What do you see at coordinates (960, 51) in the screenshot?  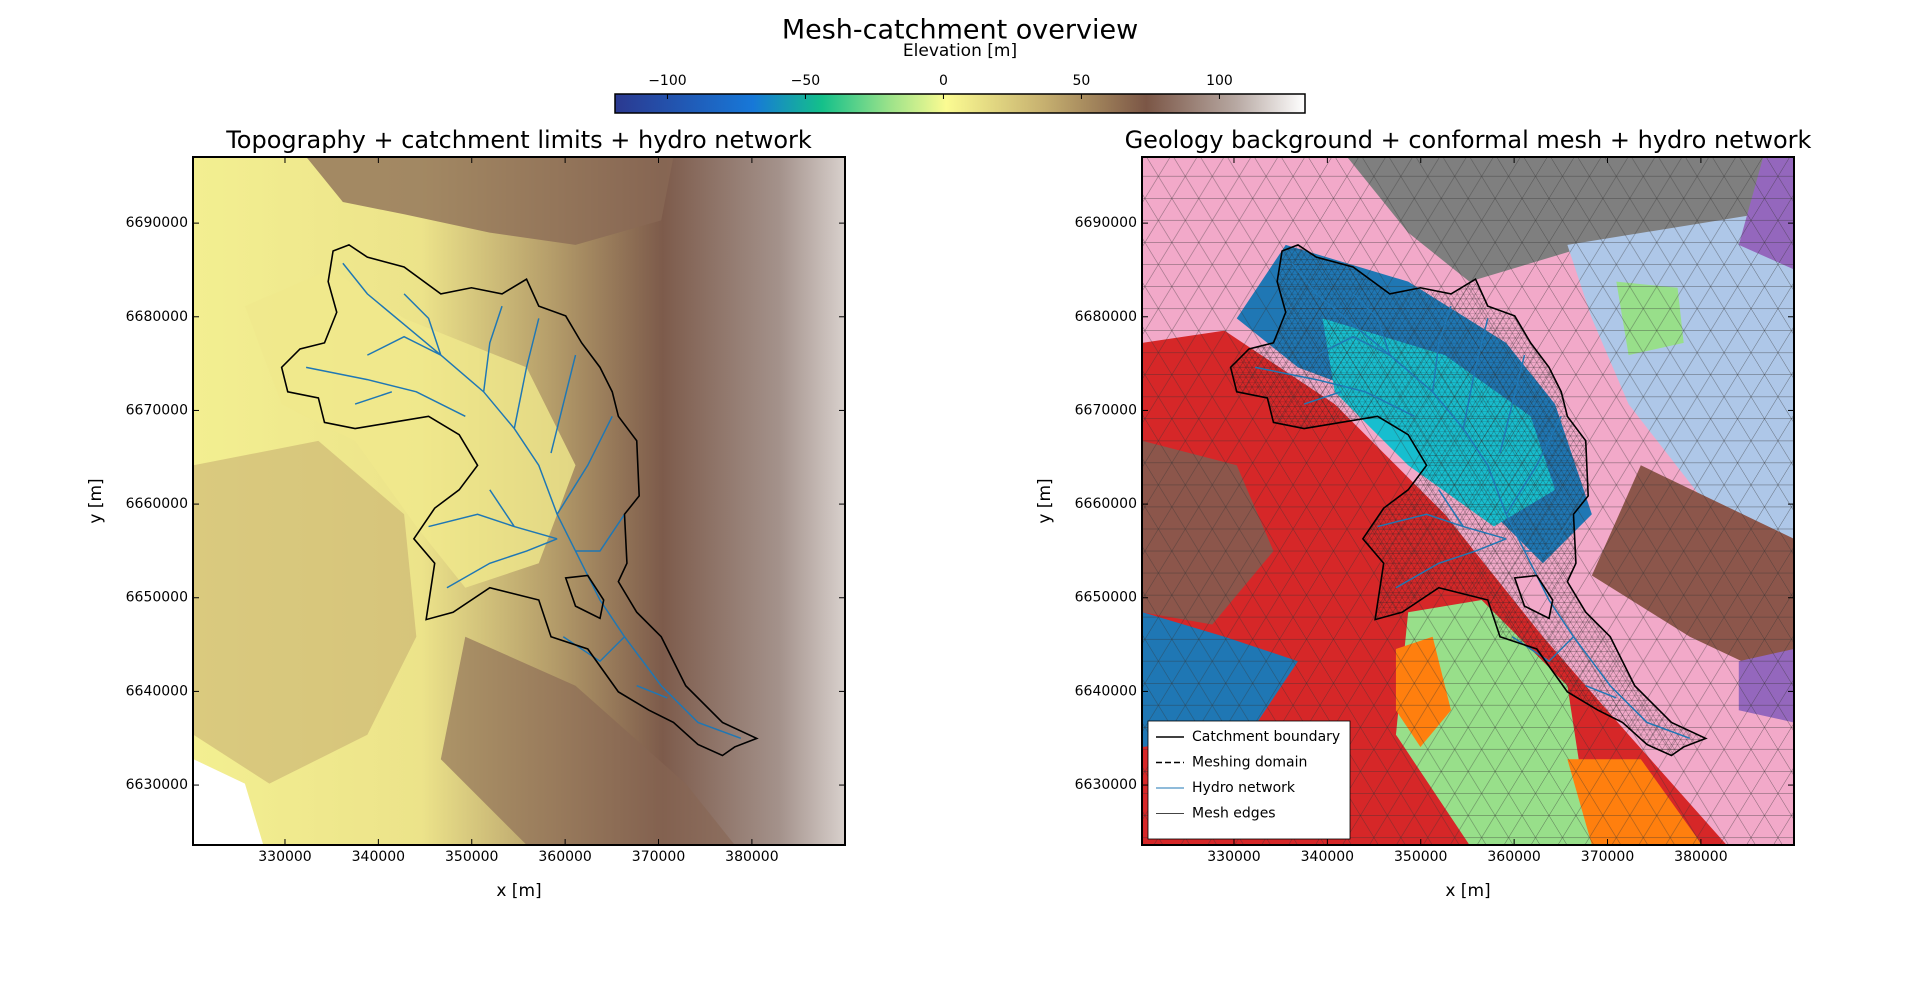 I see `colorbar-label: Elevation [m]` at bounding box center [960, 51].